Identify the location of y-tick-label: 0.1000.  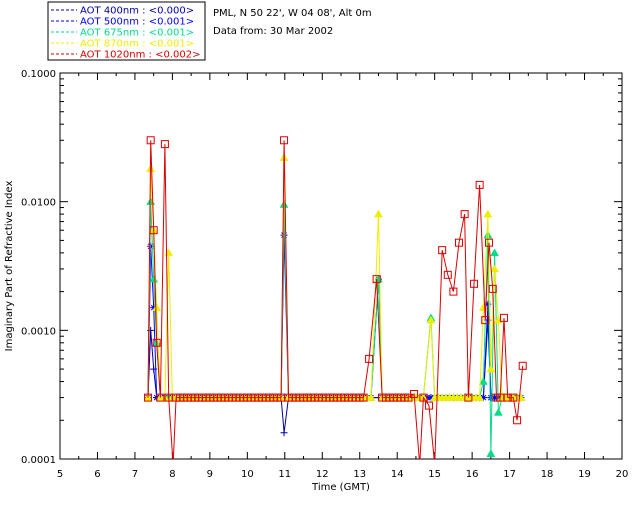
(38, 74).